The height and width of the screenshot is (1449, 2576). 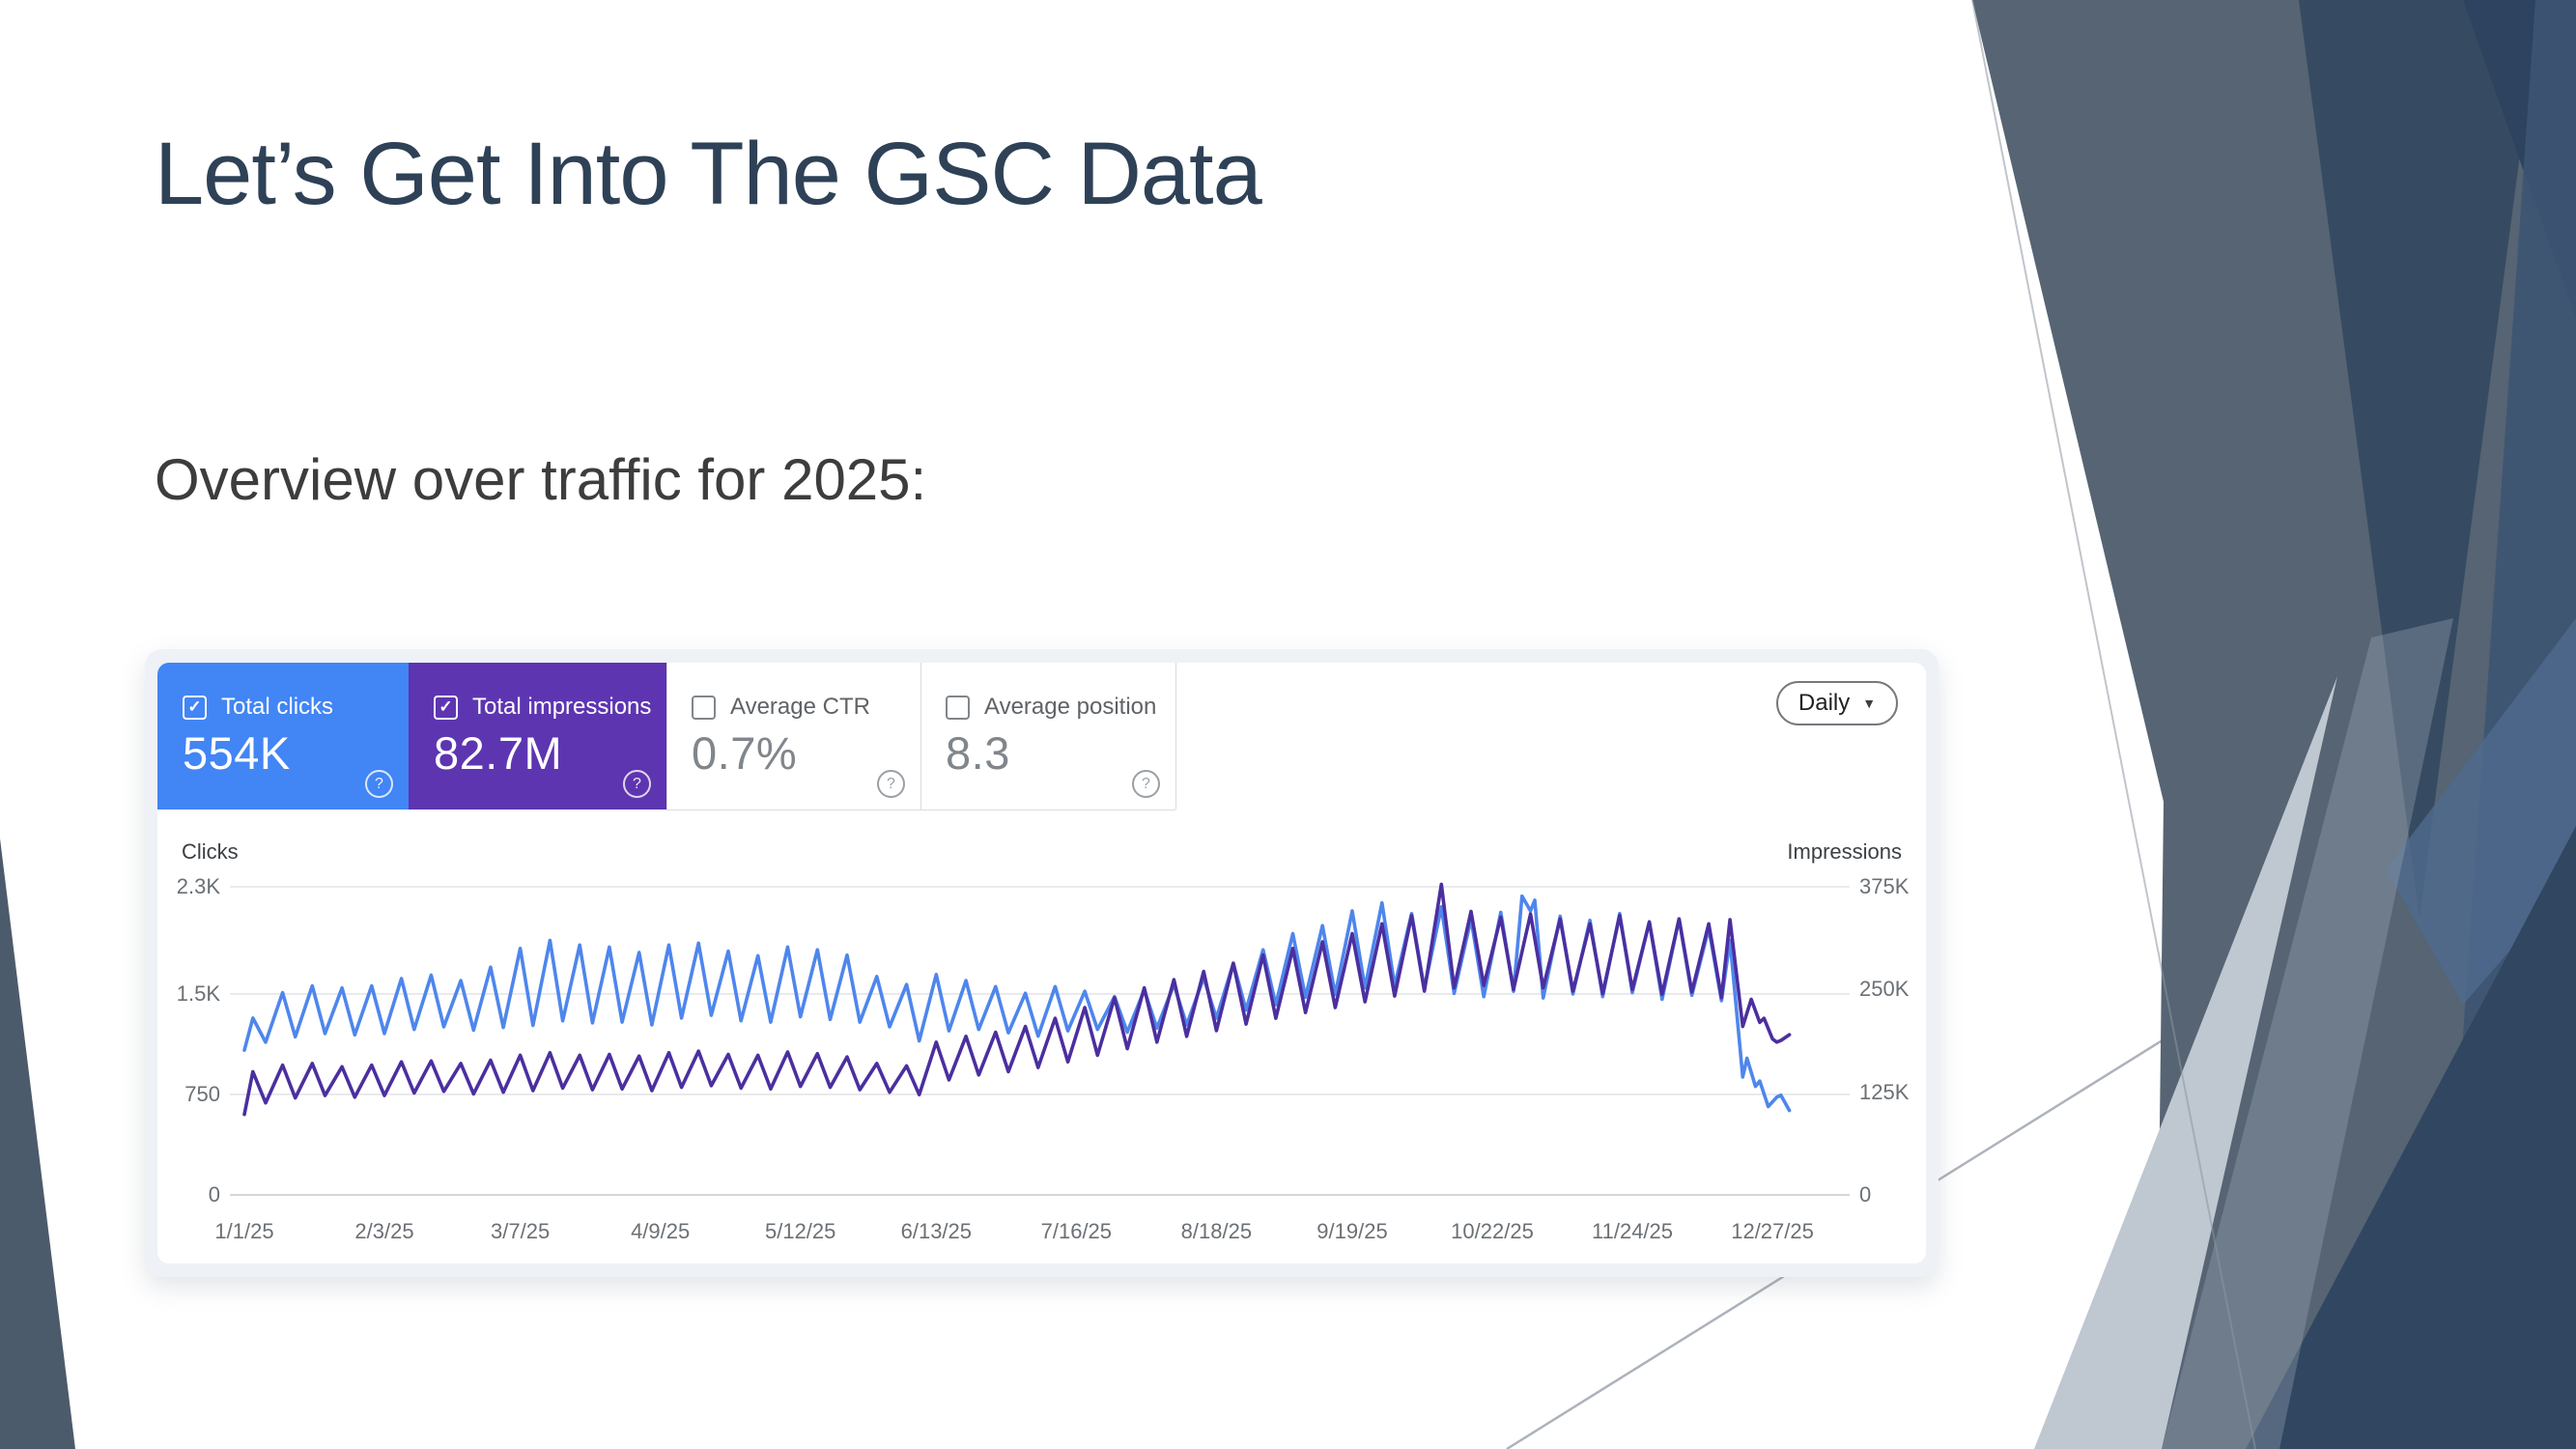 I want to click on metric-tab-value: 554K, so click(x=237, y=753).